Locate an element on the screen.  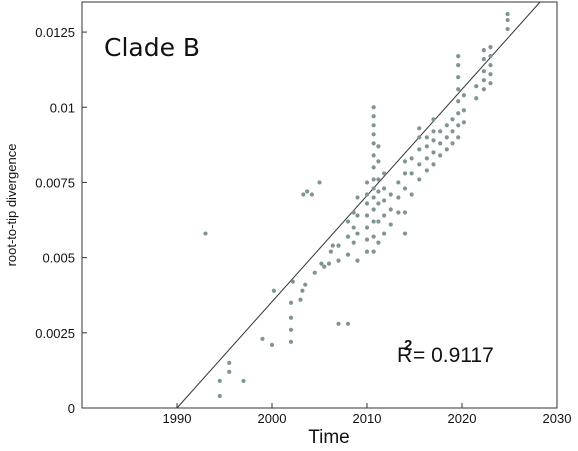
y-tick-label: 0.0025 is located at coordinates (55, 333).